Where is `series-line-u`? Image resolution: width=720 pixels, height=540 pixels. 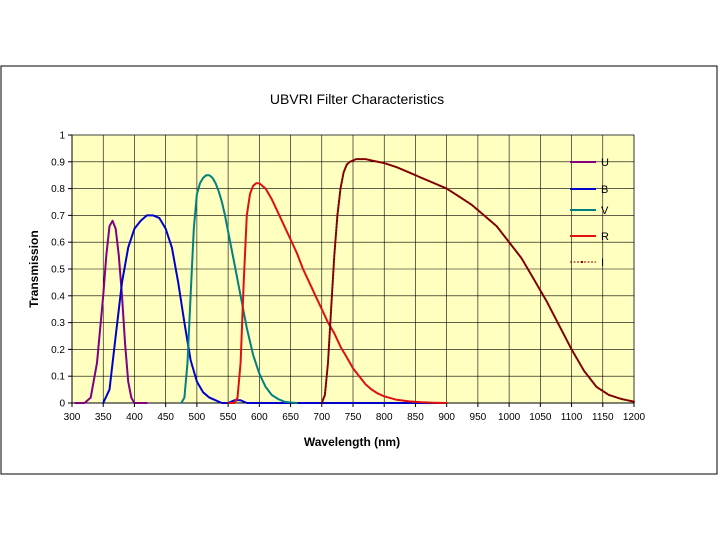
series-line-u is located at coordinates (111, 311).